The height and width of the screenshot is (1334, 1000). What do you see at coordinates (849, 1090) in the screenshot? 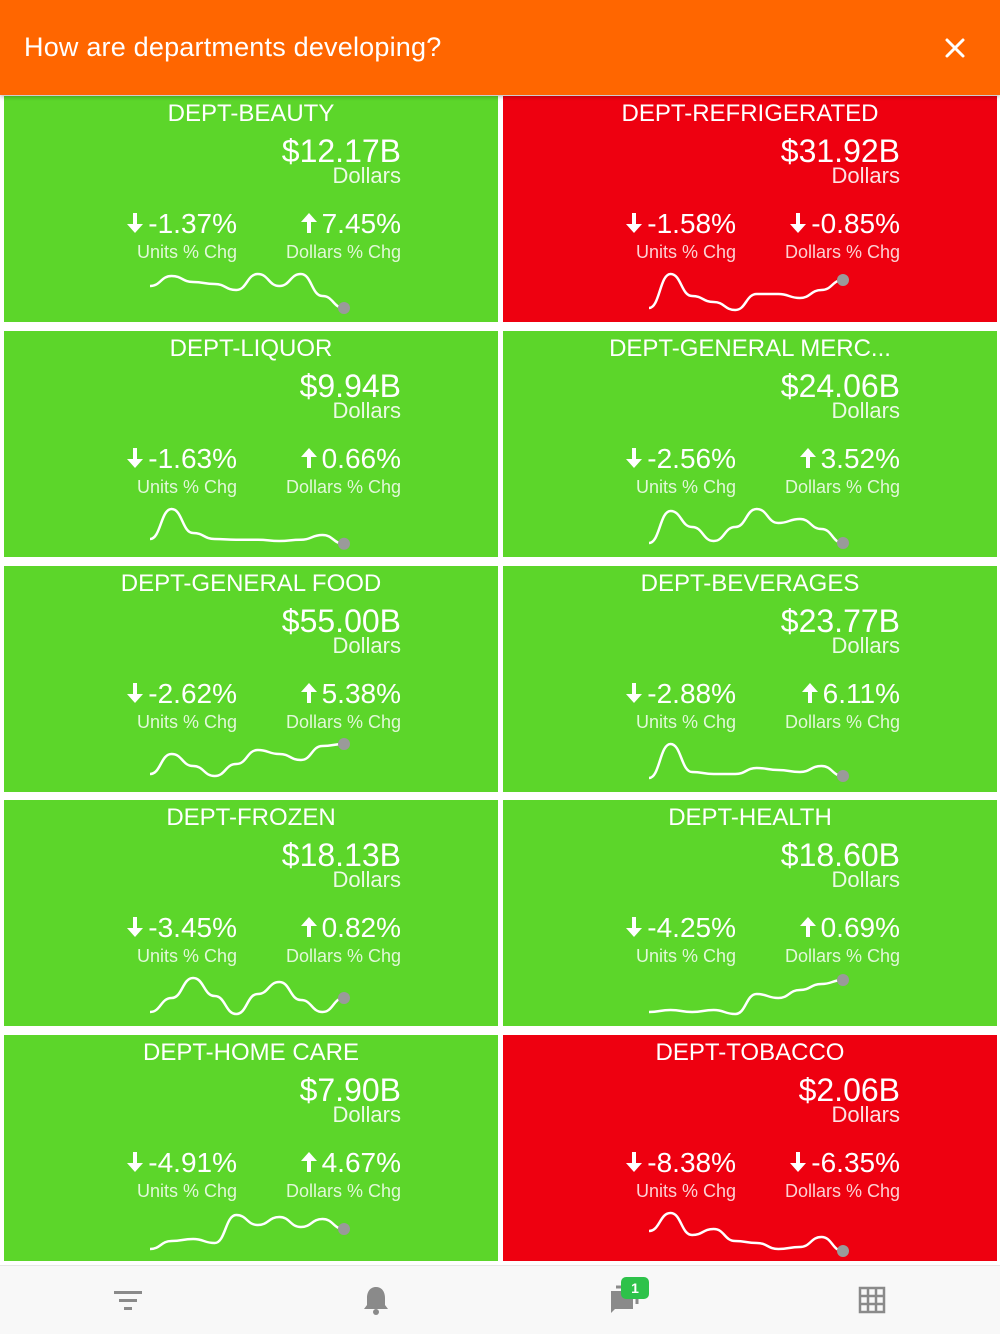
I see `dollars-value: $2.06B` at bounding box center [849, 1090].